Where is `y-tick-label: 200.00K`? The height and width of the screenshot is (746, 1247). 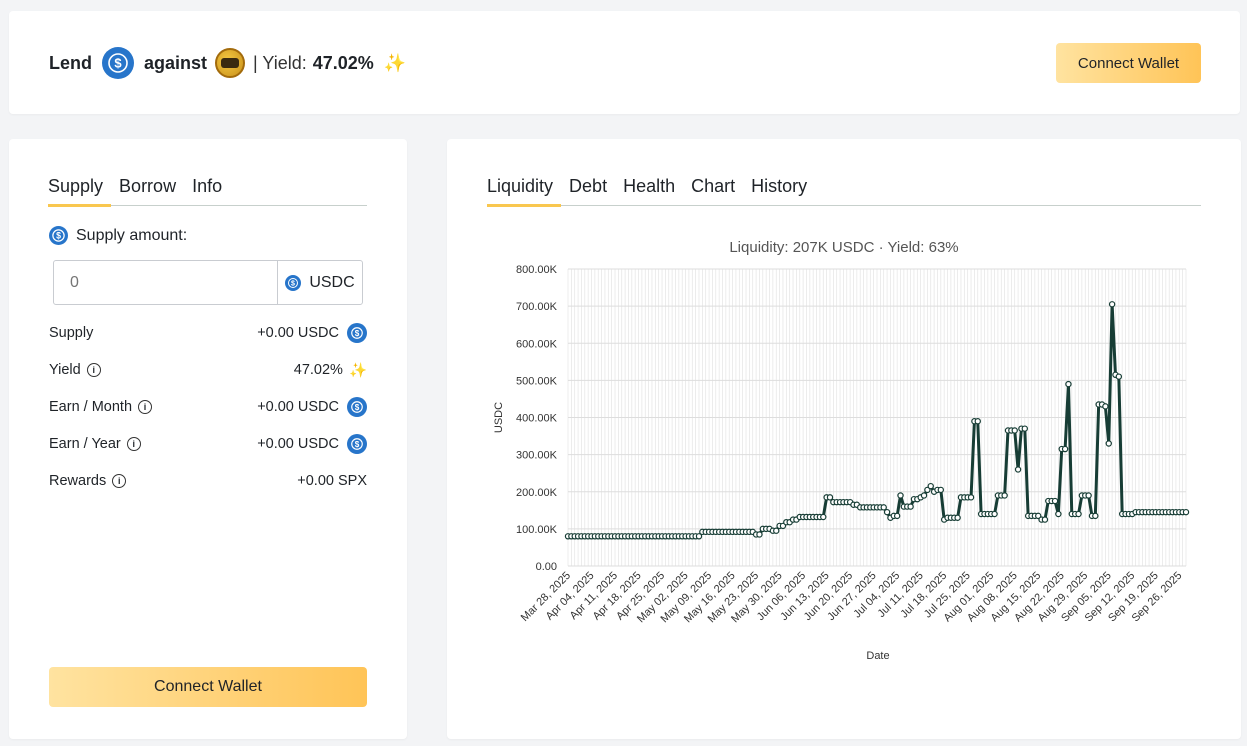
y-tick-label: 200.00K is located at coordinates (537, 493).